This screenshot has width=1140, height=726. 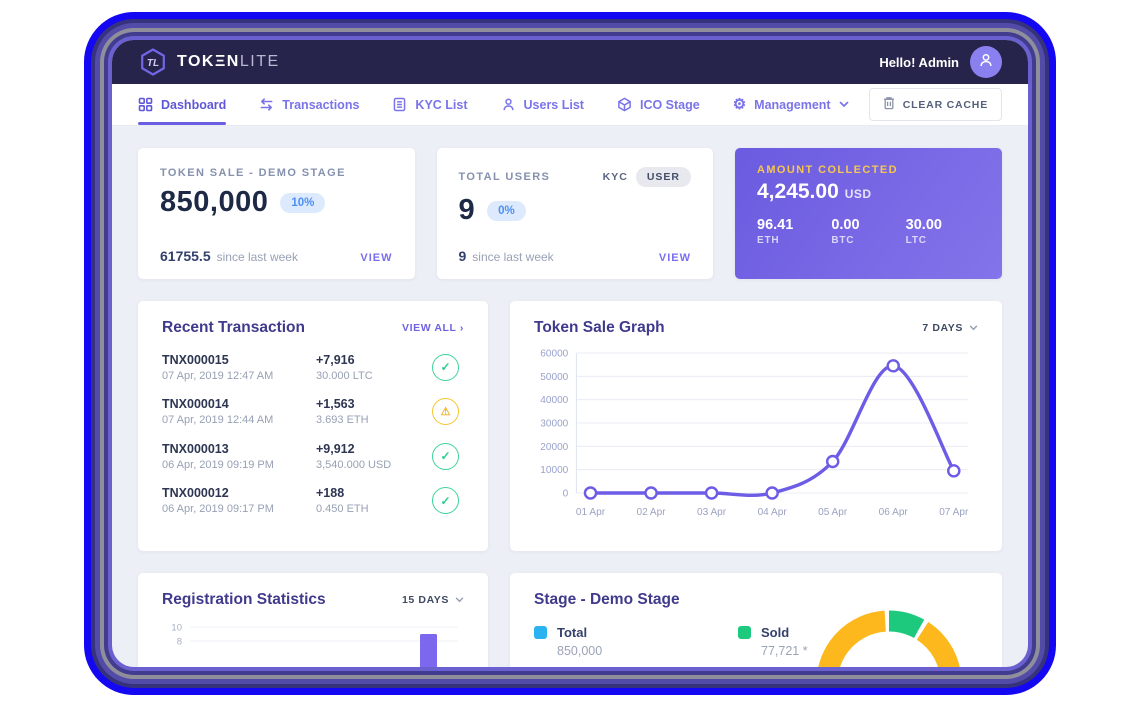 What do you see at coordinates (775, 231) in the screenshot?
I see `breakdown-eth: 96.41 ETH` at bounding box center [775, 231].